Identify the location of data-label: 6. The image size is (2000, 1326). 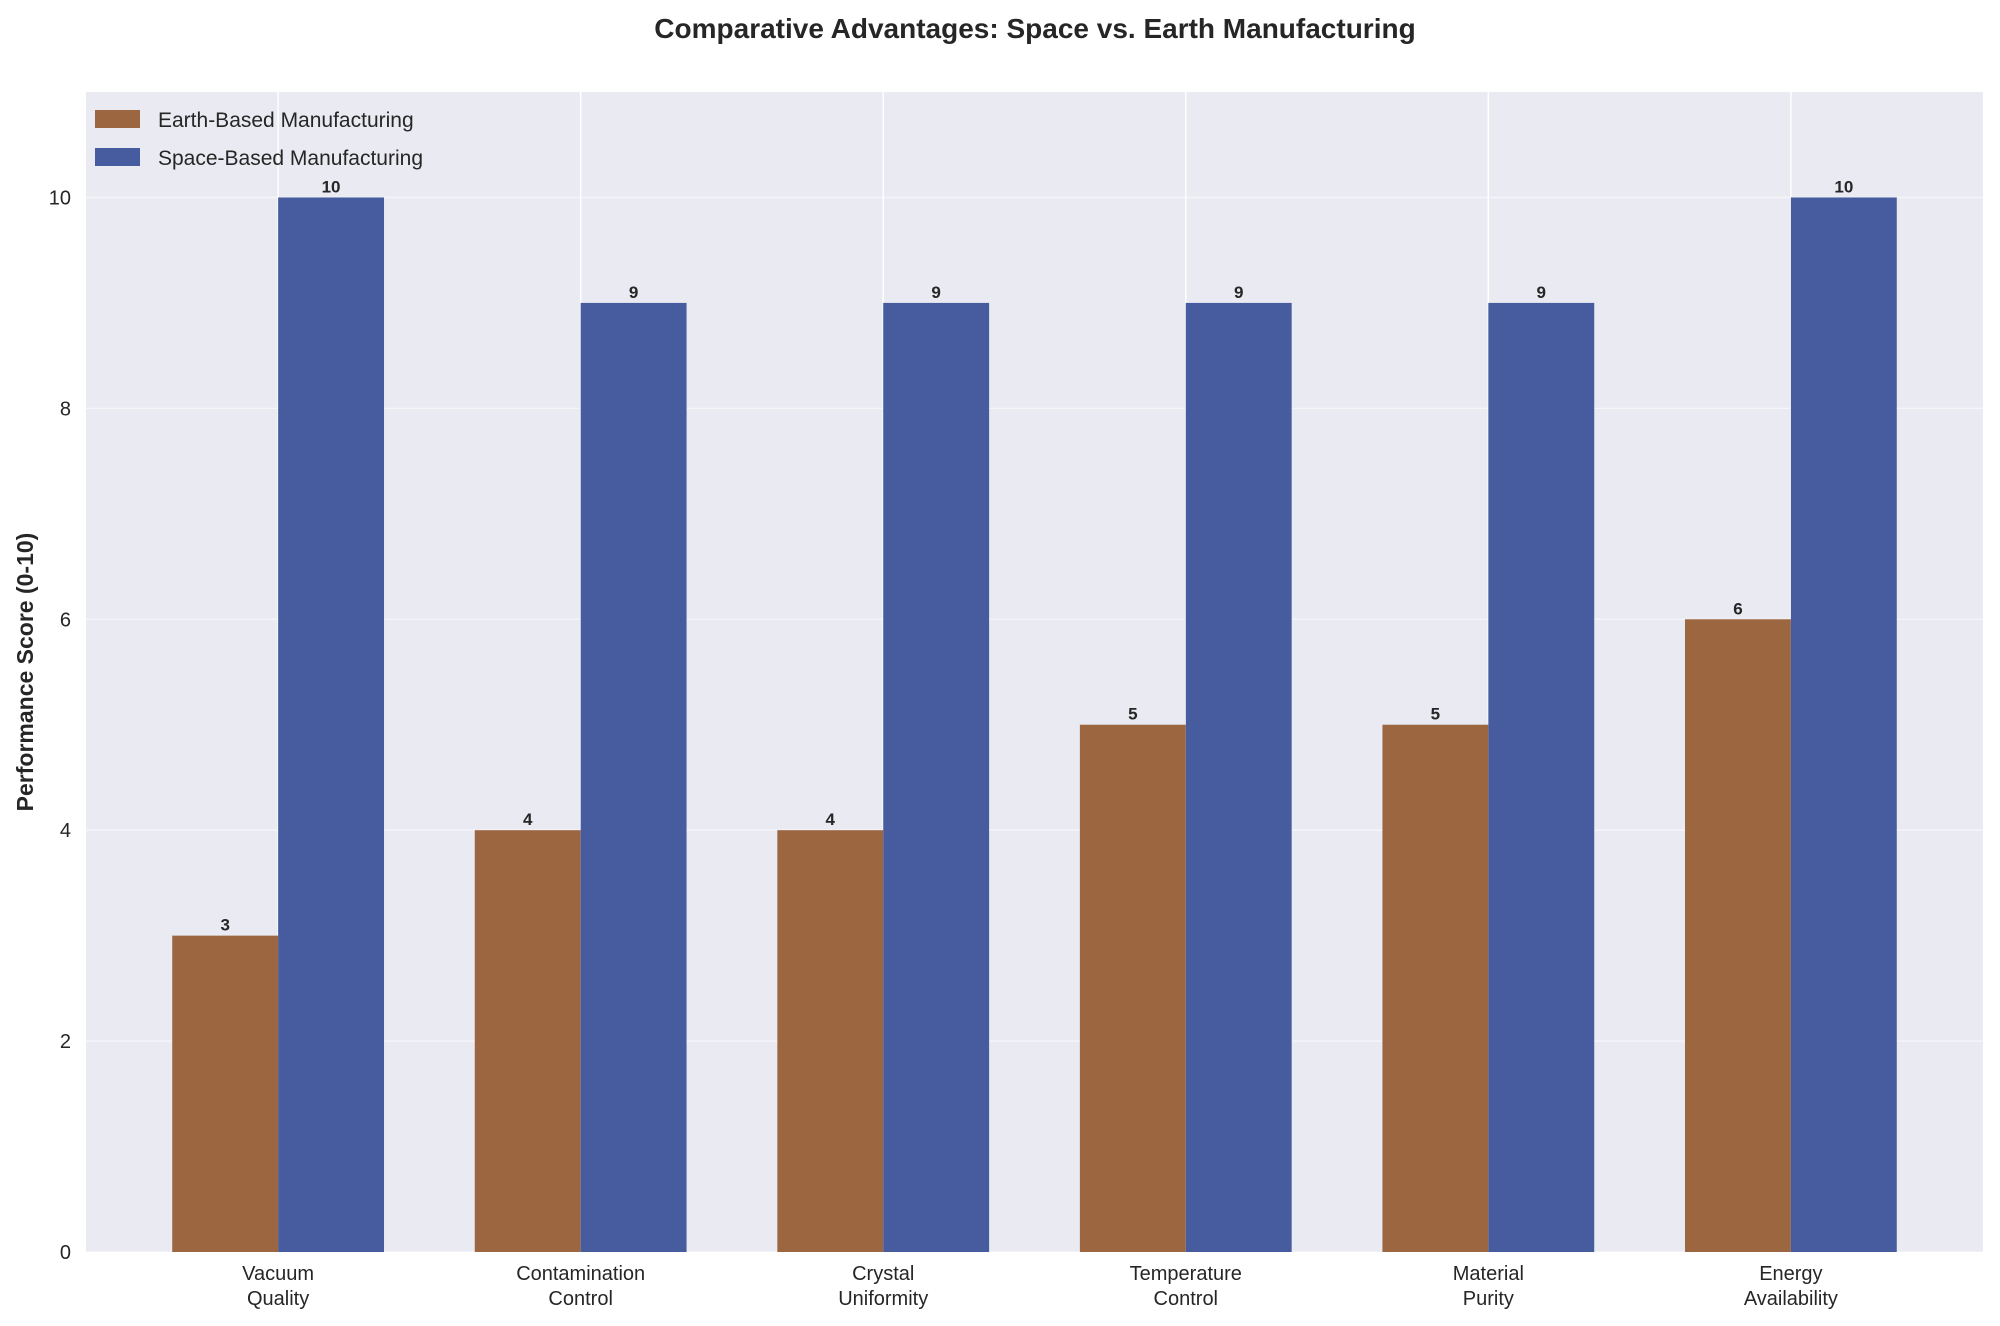
(1737, 608).